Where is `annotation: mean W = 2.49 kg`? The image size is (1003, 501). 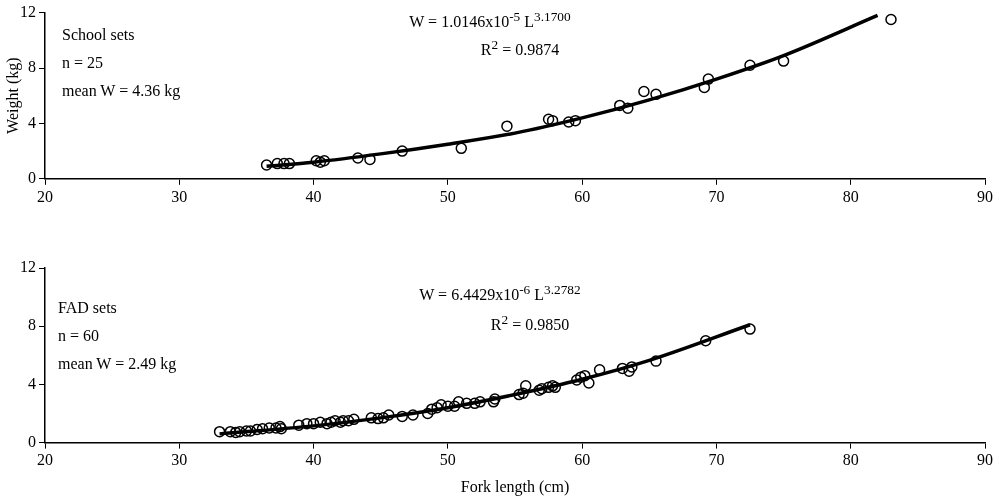
annotation: mean W = 2.49 kg is located at coordinates (117, 364).